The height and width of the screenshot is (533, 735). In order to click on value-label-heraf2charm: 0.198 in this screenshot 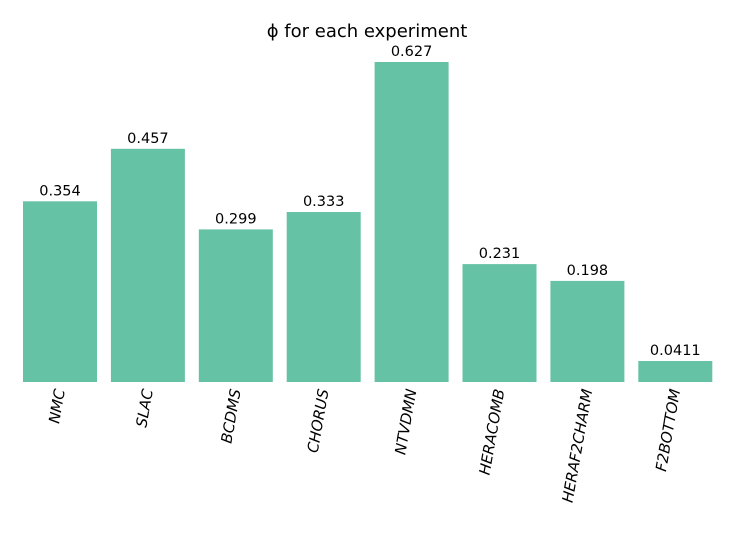, I will do `click(588, 271)`.